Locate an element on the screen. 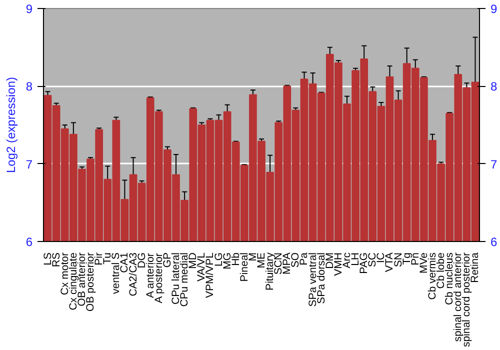 Image resolution: width=500 pixels, height=350 pixels. y-tick-label: 9 is located at coordinates (29, 9).